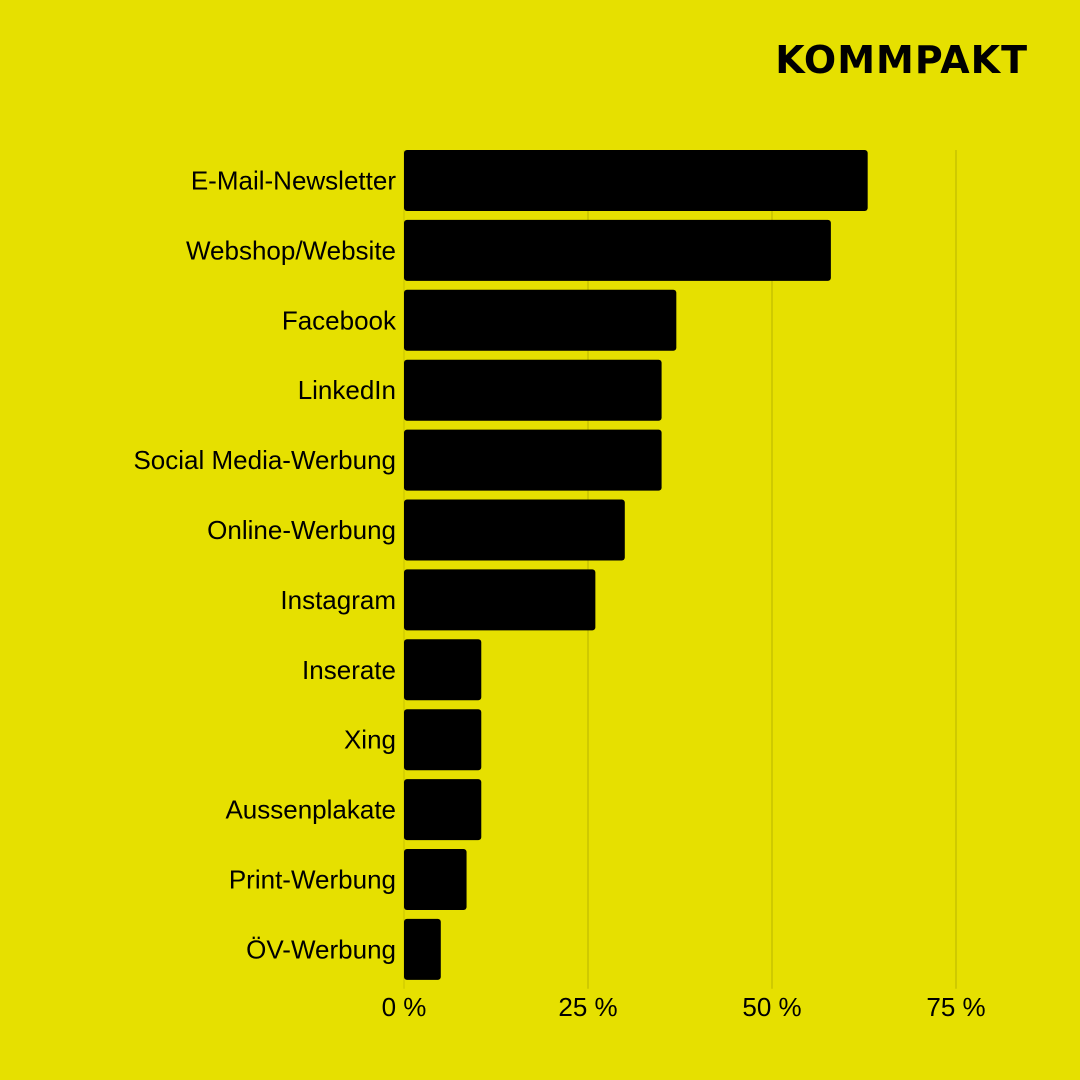 The width and height of the screenshot is (1080, 1080). What do you see at coordinates (955, 1007) in the screenshot?
I see `x-tick-label: 75 %` at bounding box center [955, 1007].